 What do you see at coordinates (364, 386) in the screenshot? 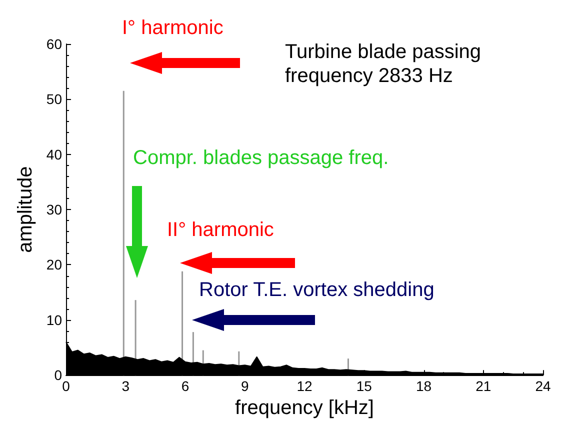
I see `x-tick-label: 15` at bounding box center [364, 386].